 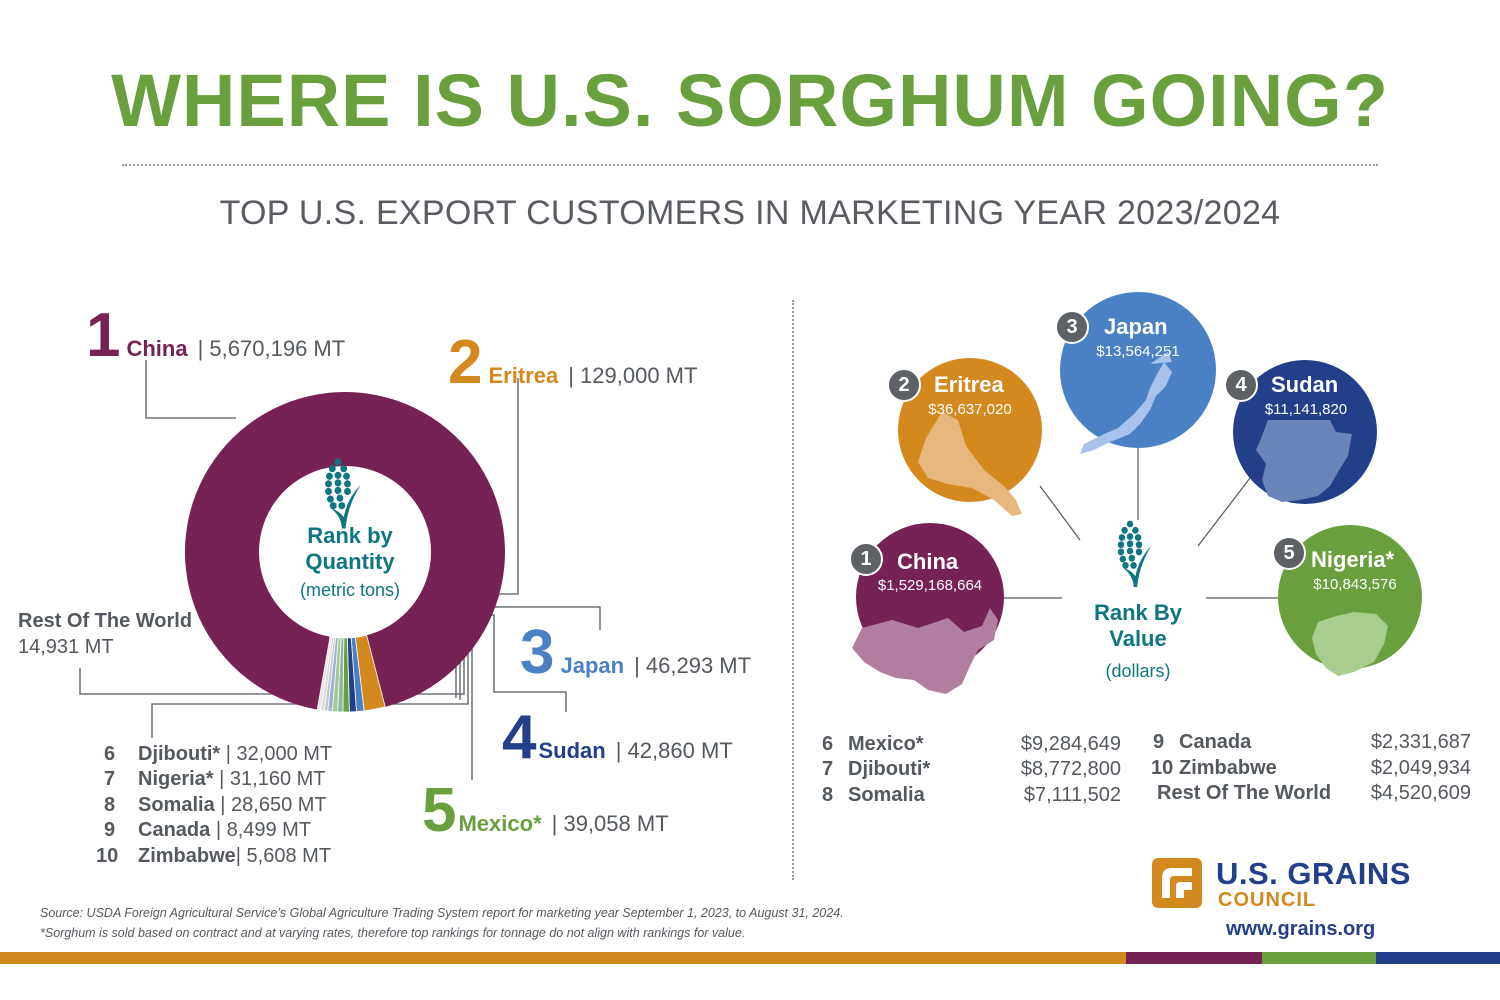 I want to click on value-row-rank: 8, so click(x=828, y=795).